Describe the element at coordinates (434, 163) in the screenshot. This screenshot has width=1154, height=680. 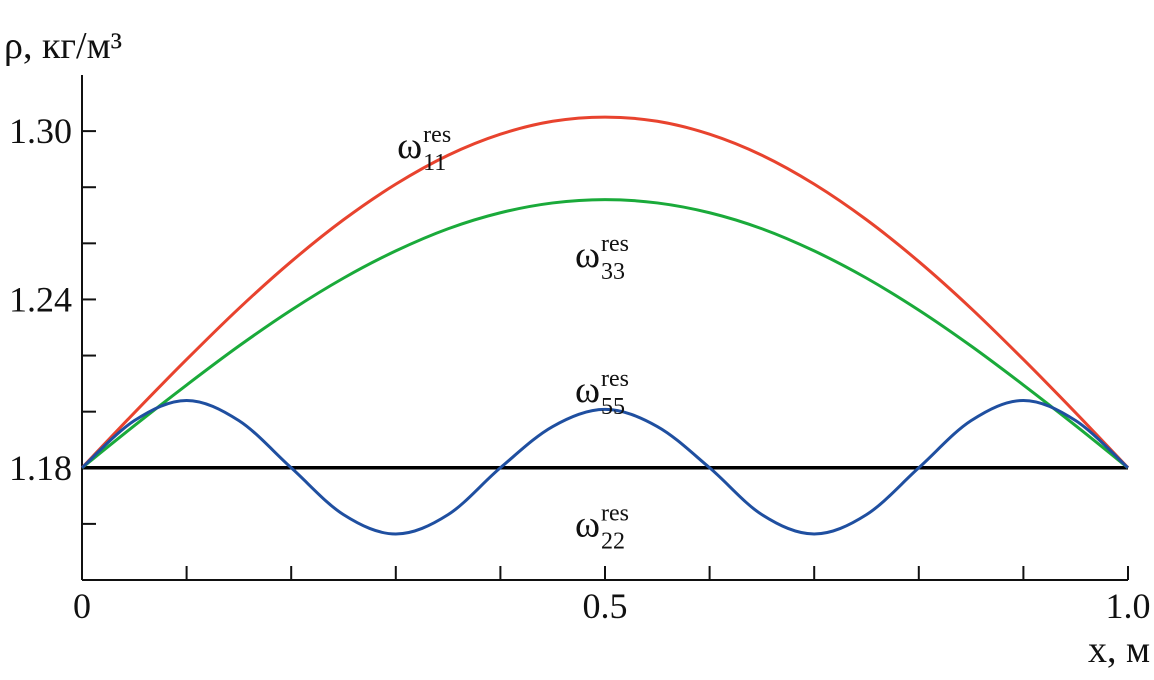
I see `series-label-sub: 11` at that location.